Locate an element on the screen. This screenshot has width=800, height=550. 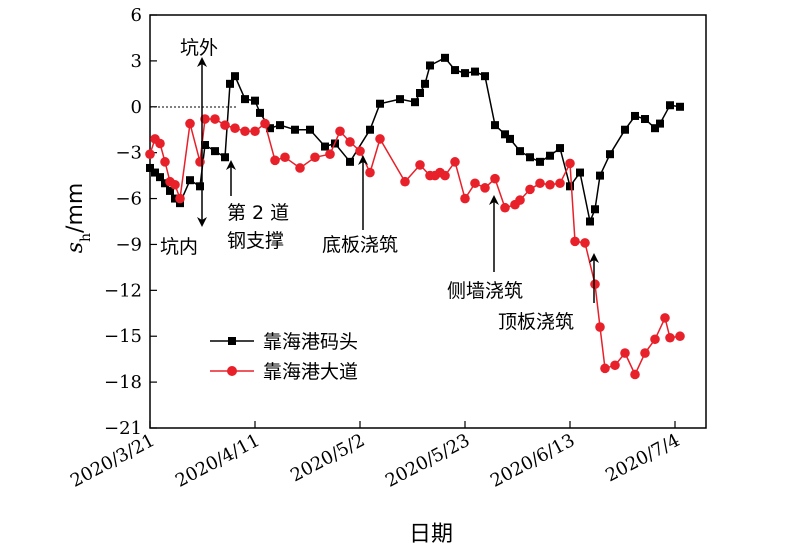
x-tick-label-0: 2020/3/21 is located at coordinates (112, 461).